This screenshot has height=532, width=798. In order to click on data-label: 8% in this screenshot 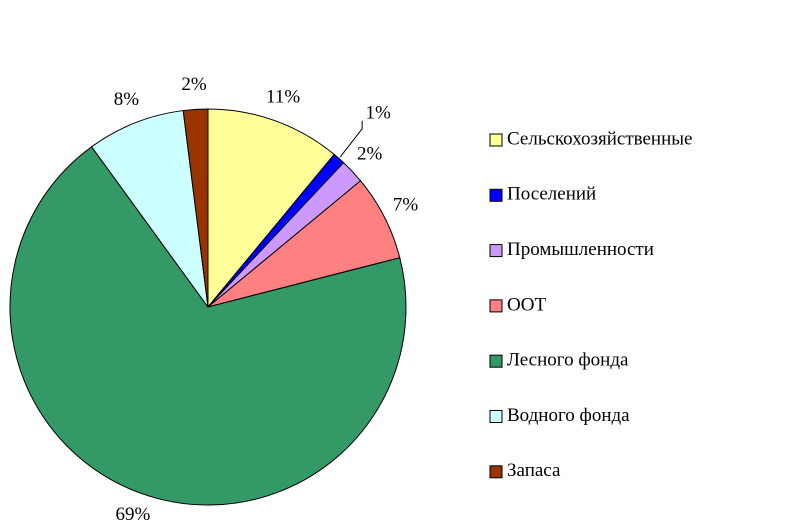, I will do `click(127, 99)`.